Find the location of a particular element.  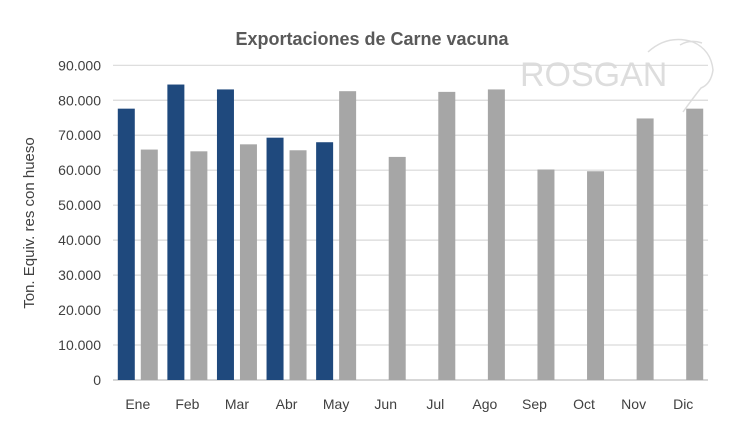

logo-text: ROSGAN is located at coordinates (593, 75).